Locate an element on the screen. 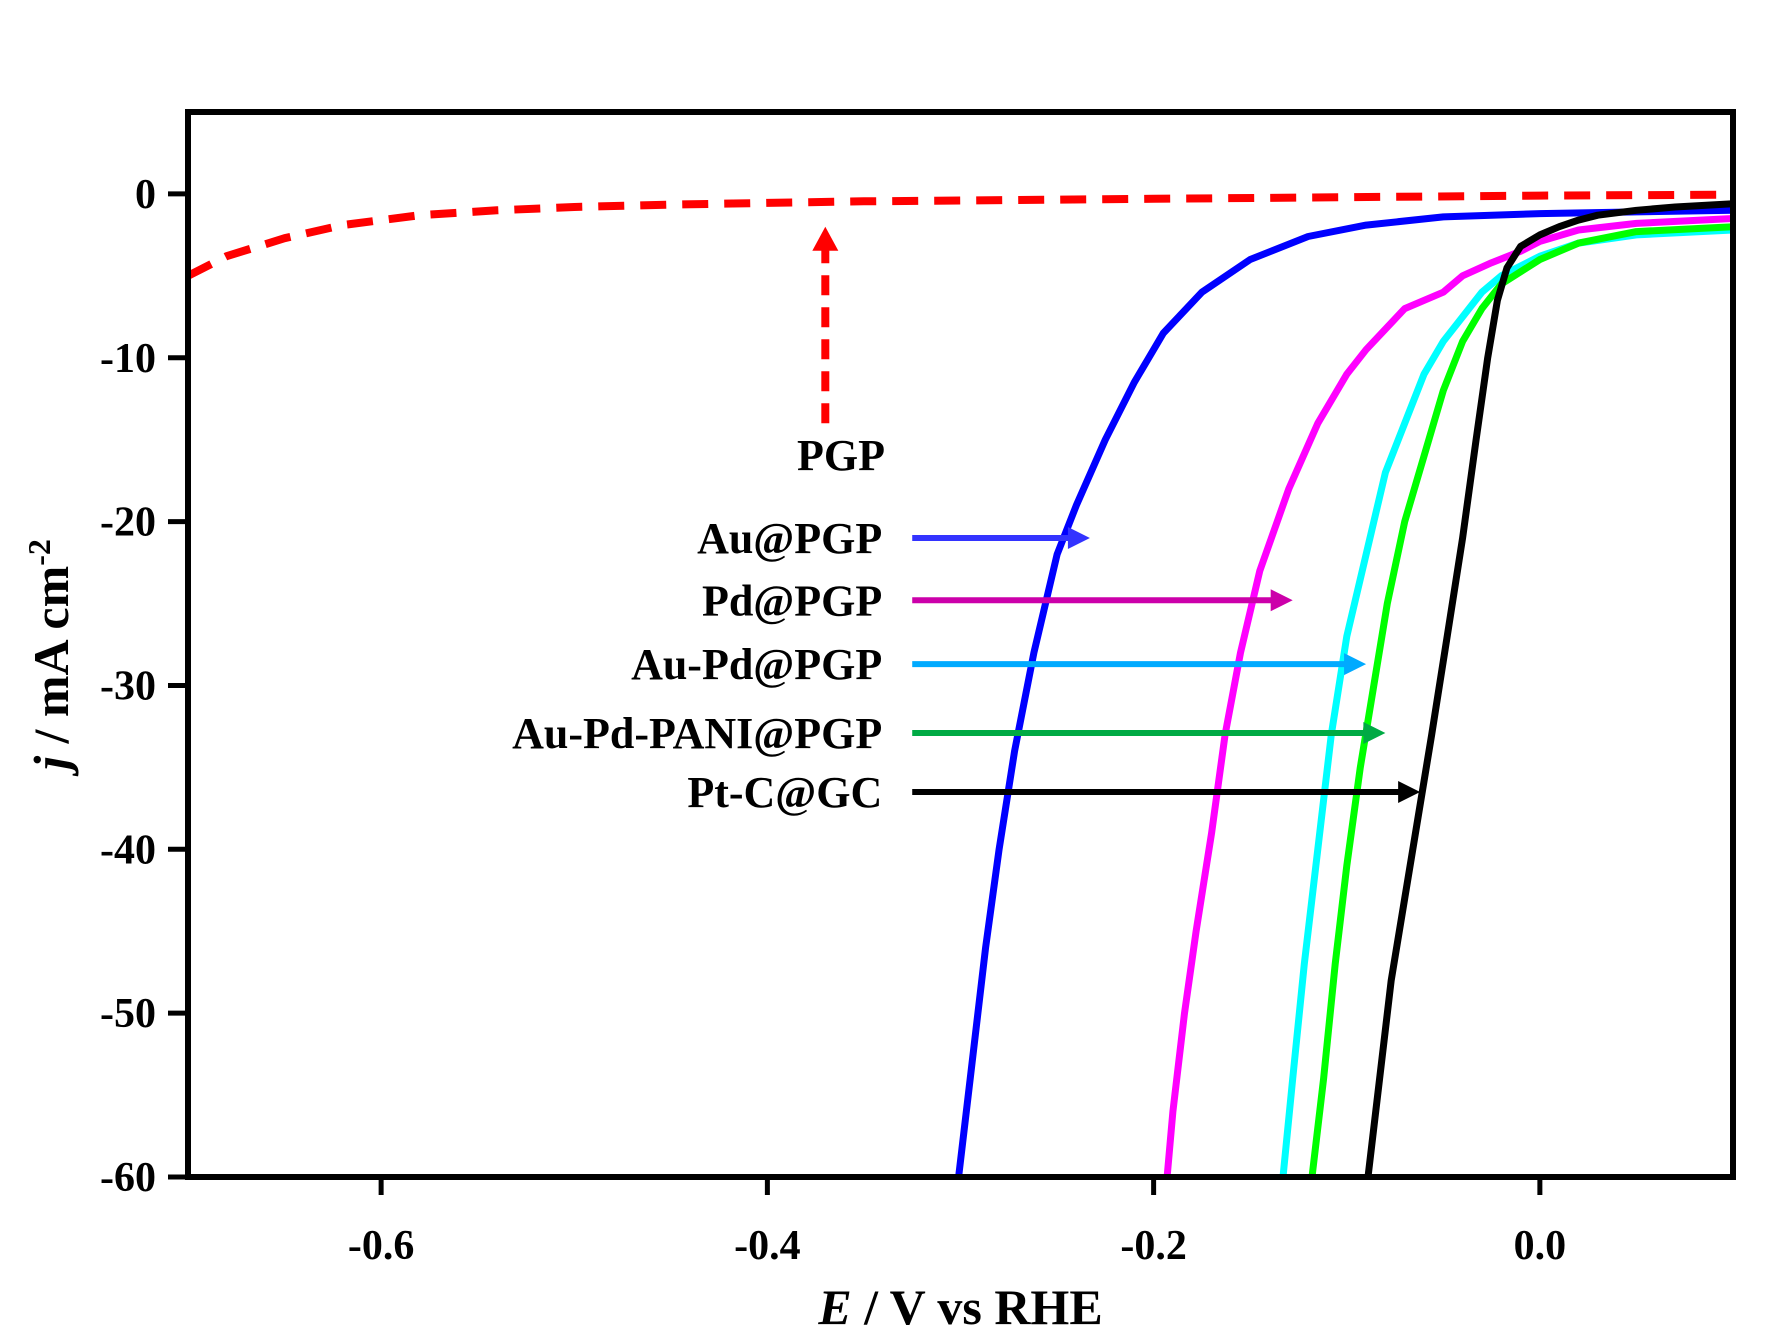  pgp-arrow-head is located at coordinates (825, 238).